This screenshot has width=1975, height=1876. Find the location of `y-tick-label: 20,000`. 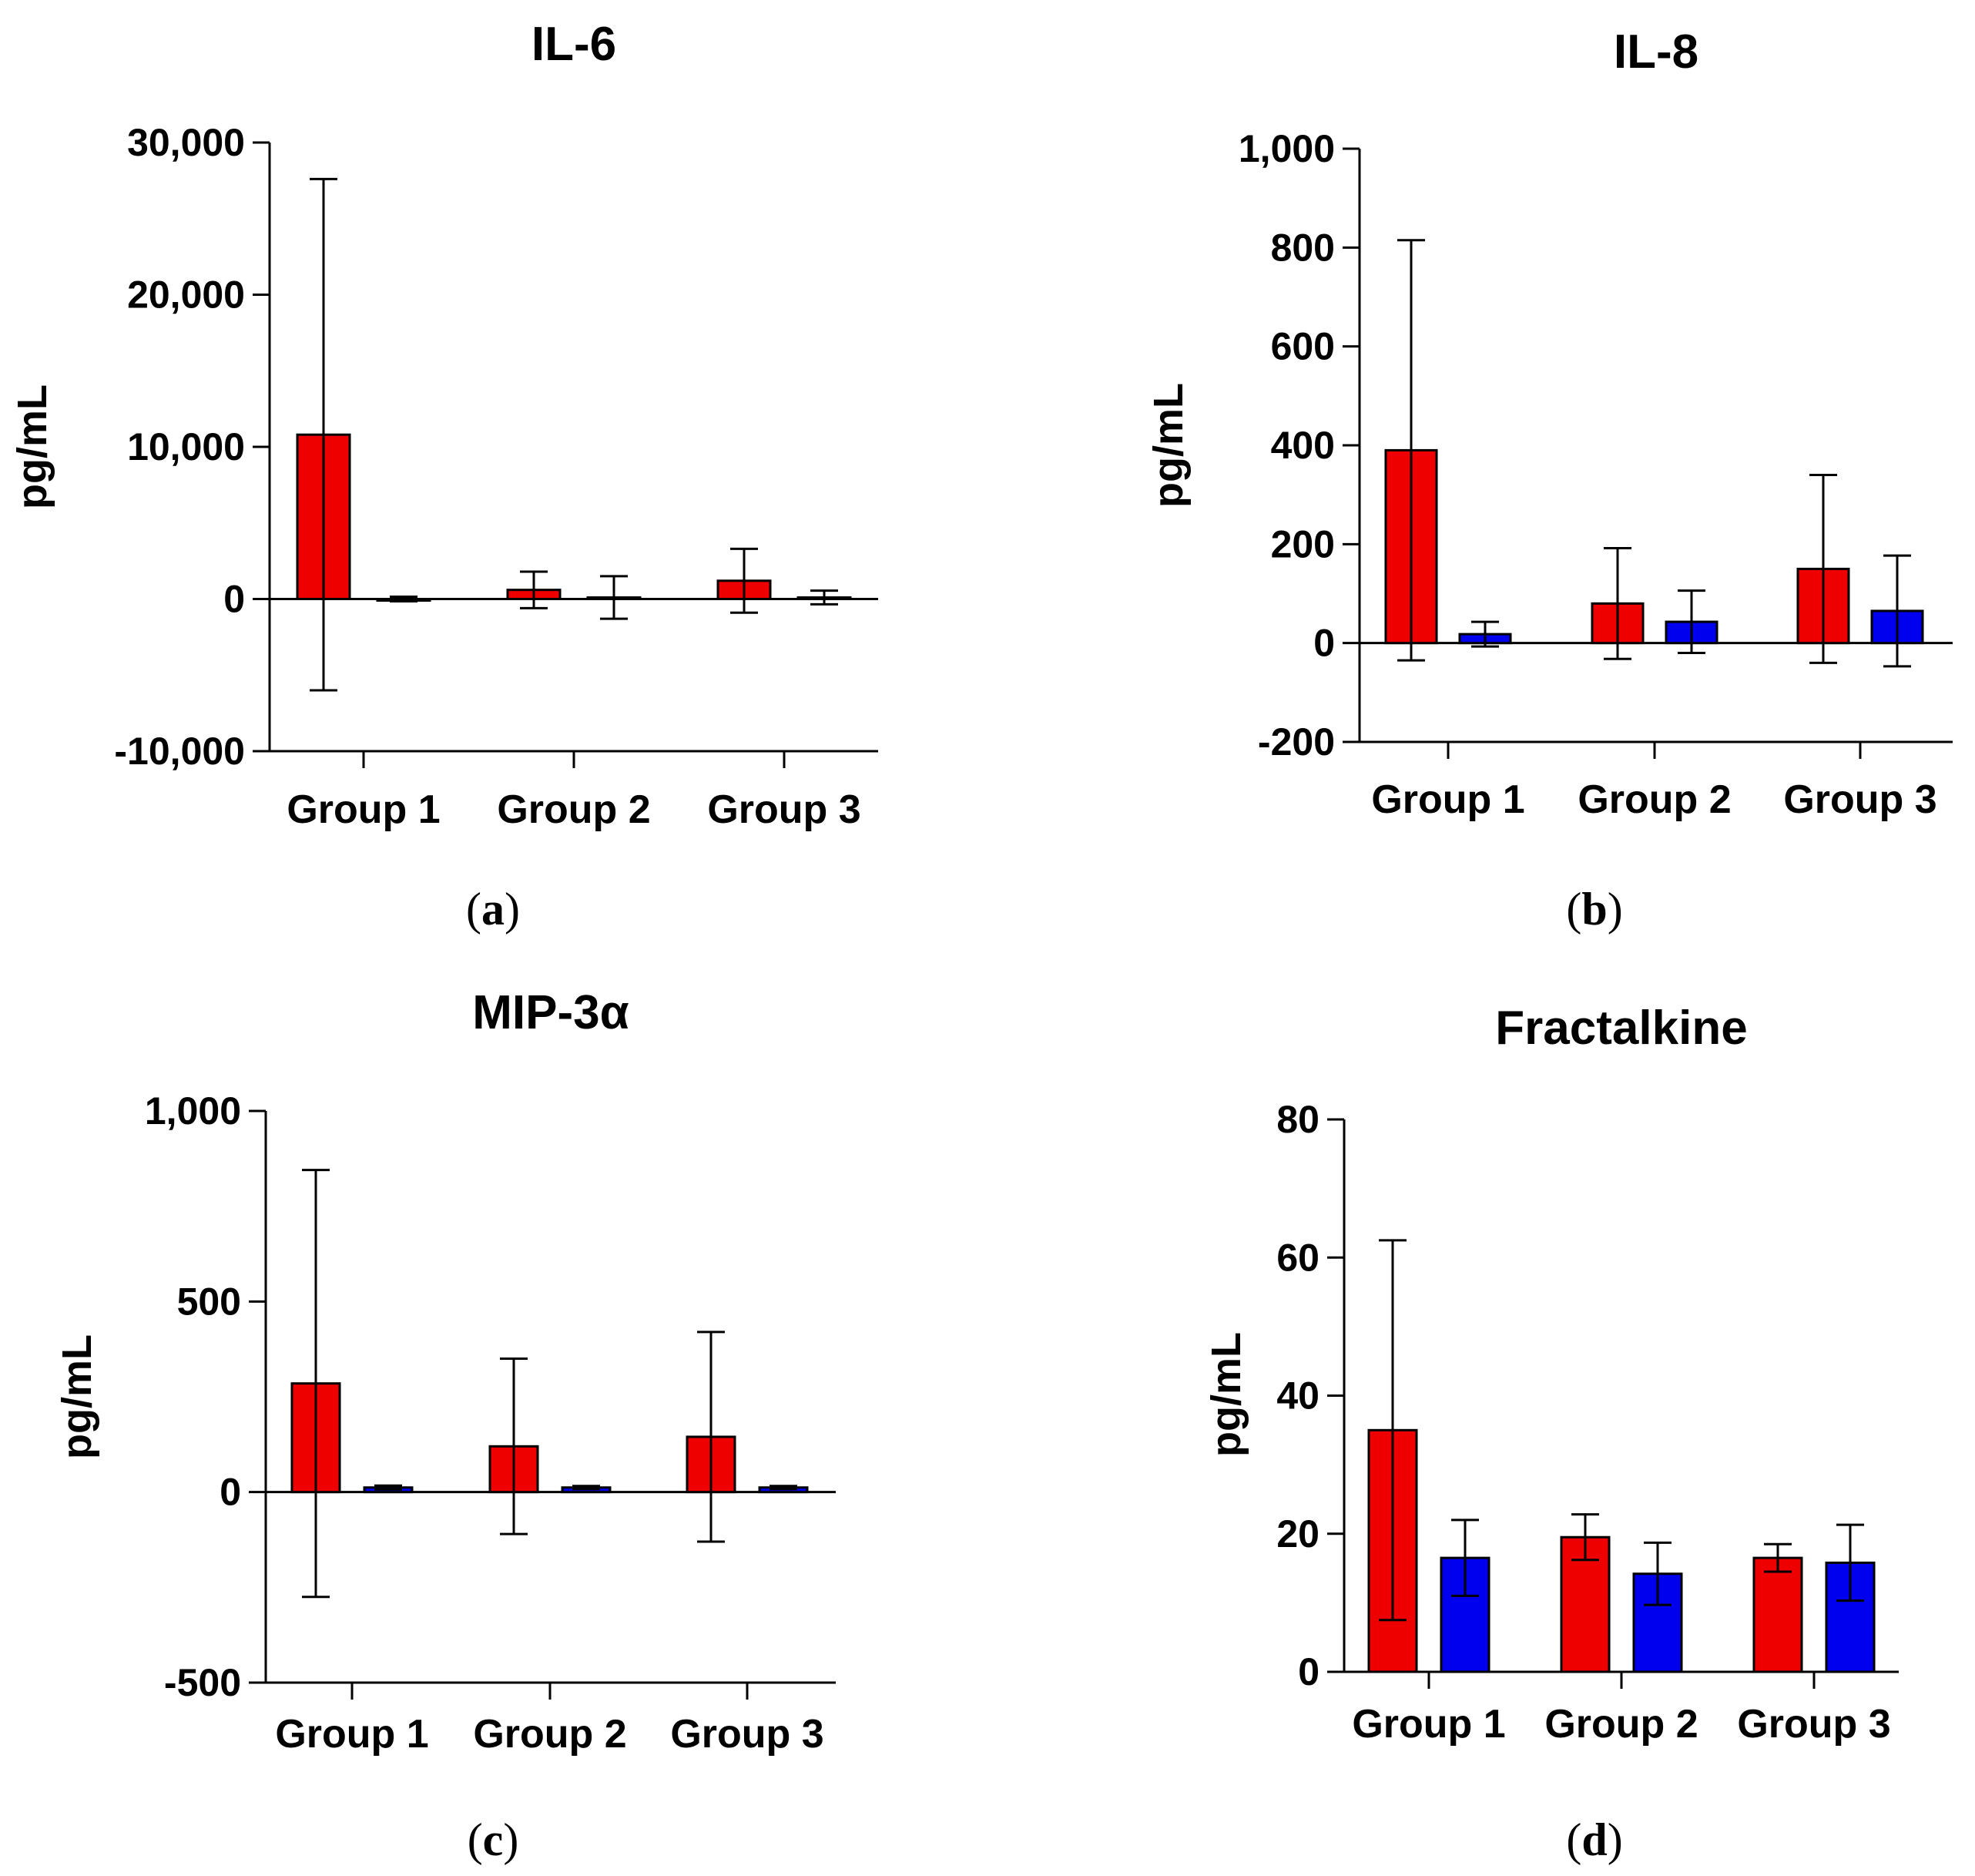

y-tick-label: 20,000 is located at coordinates (186, 295).